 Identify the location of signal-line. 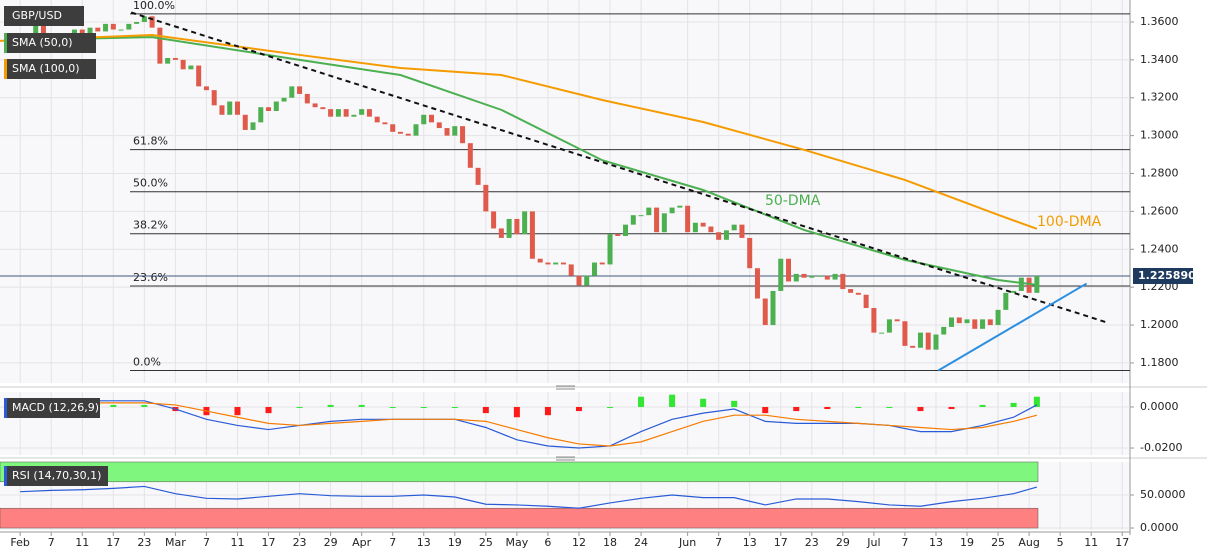
(529, 424).